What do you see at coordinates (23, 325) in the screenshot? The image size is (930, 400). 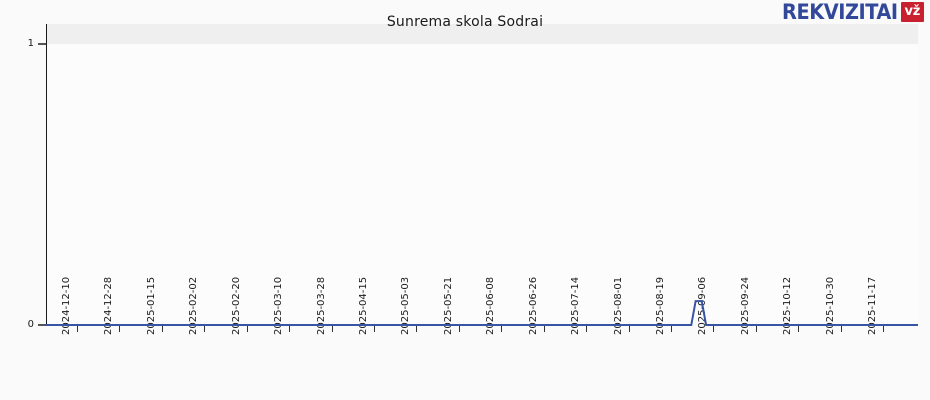 I see `y-tick-0: 0` at bounding box center [23, 325].